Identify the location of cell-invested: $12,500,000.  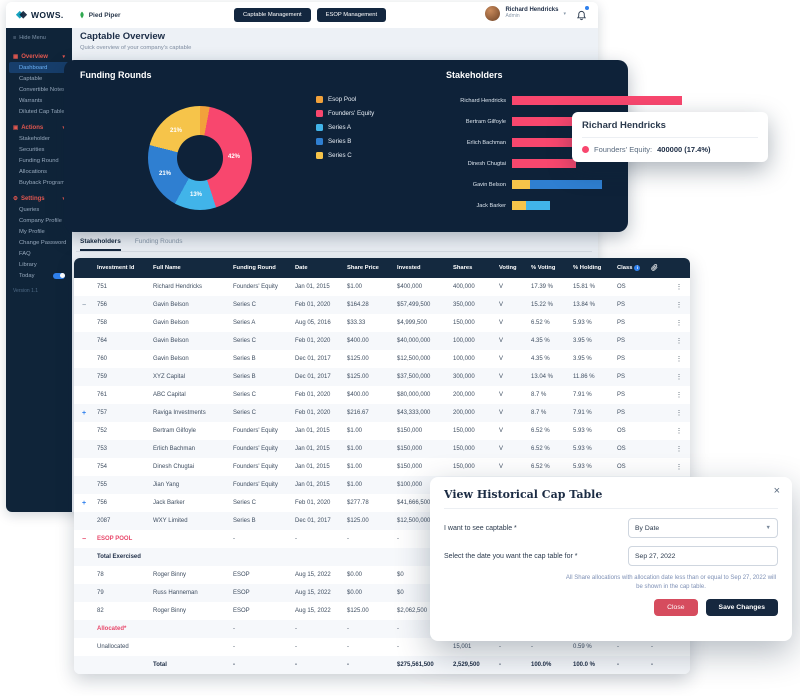
(414, 521).